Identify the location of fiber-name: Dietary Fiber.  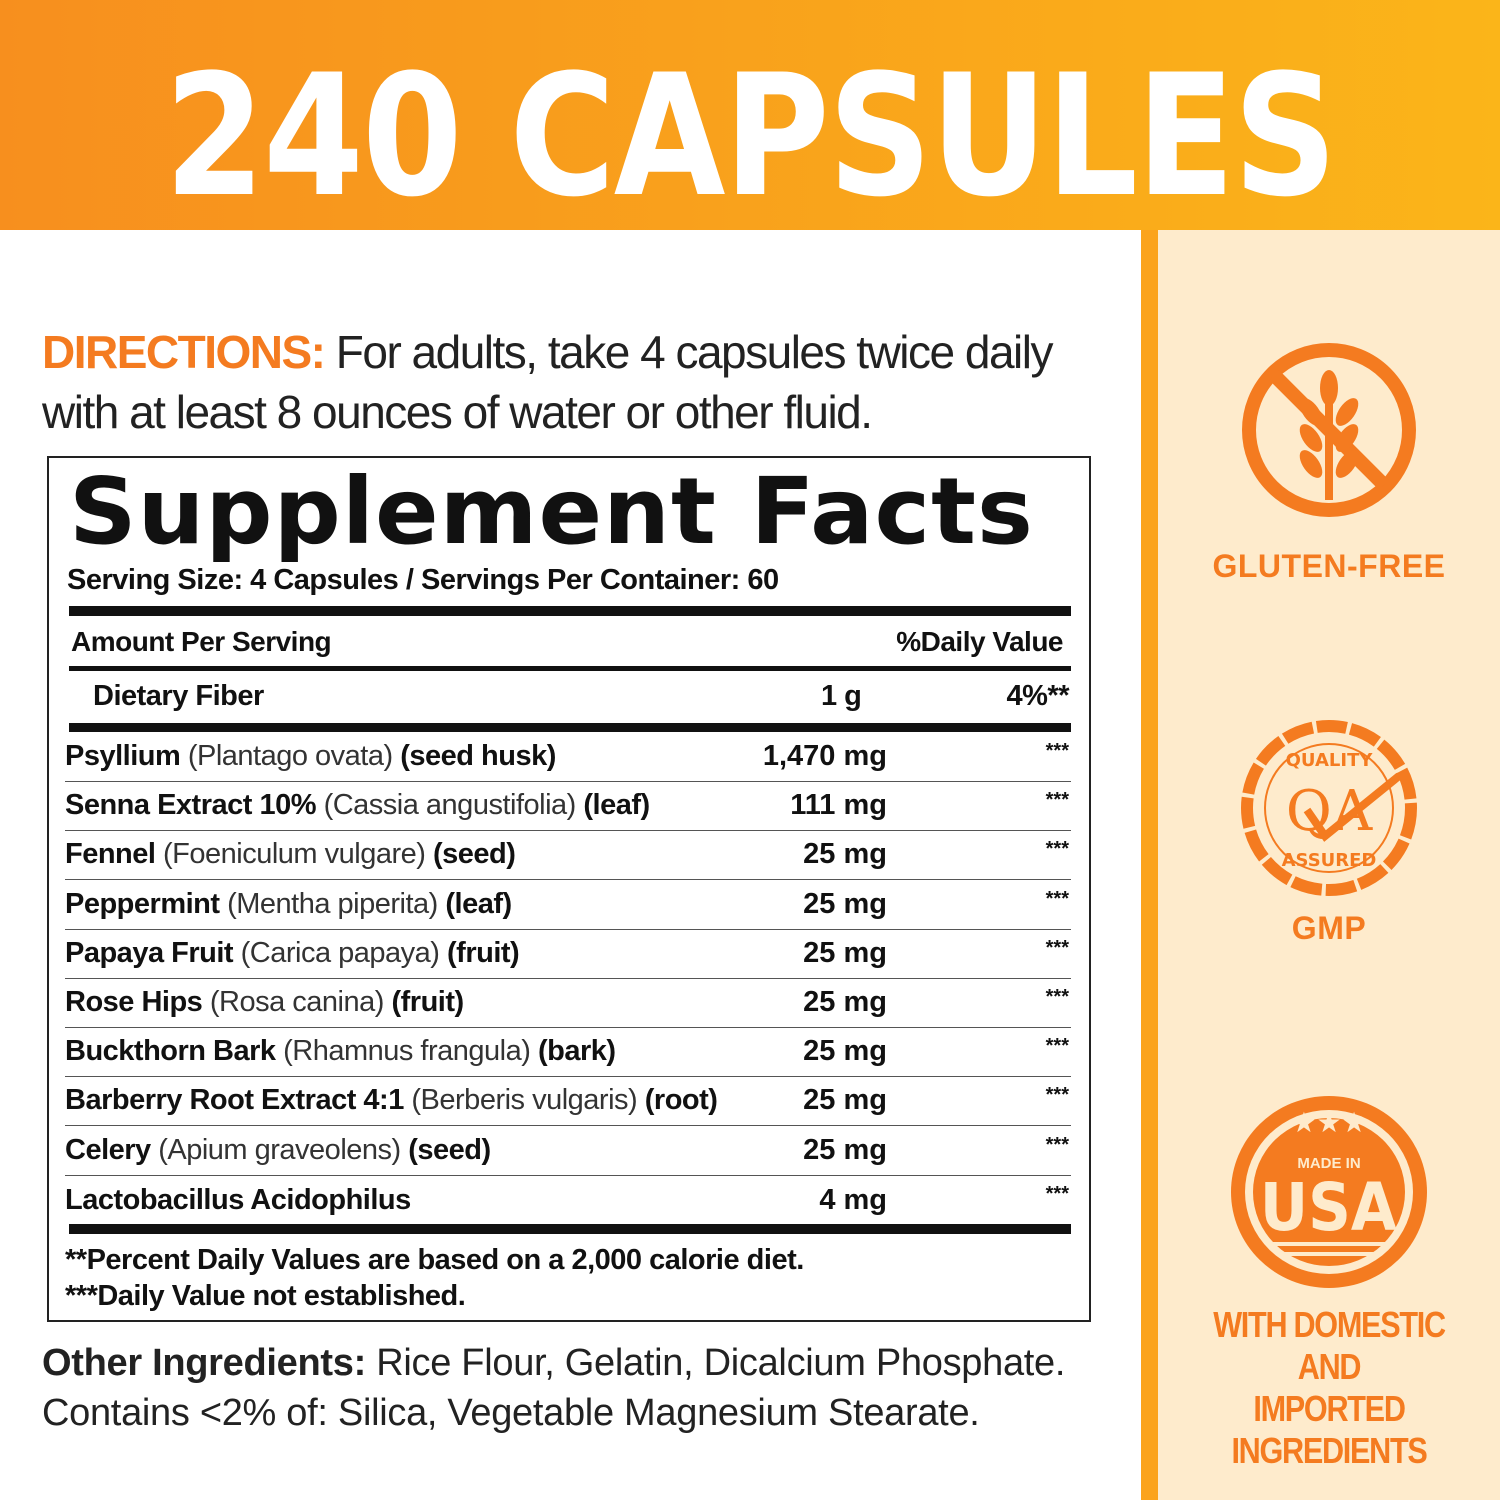
(178, 696).